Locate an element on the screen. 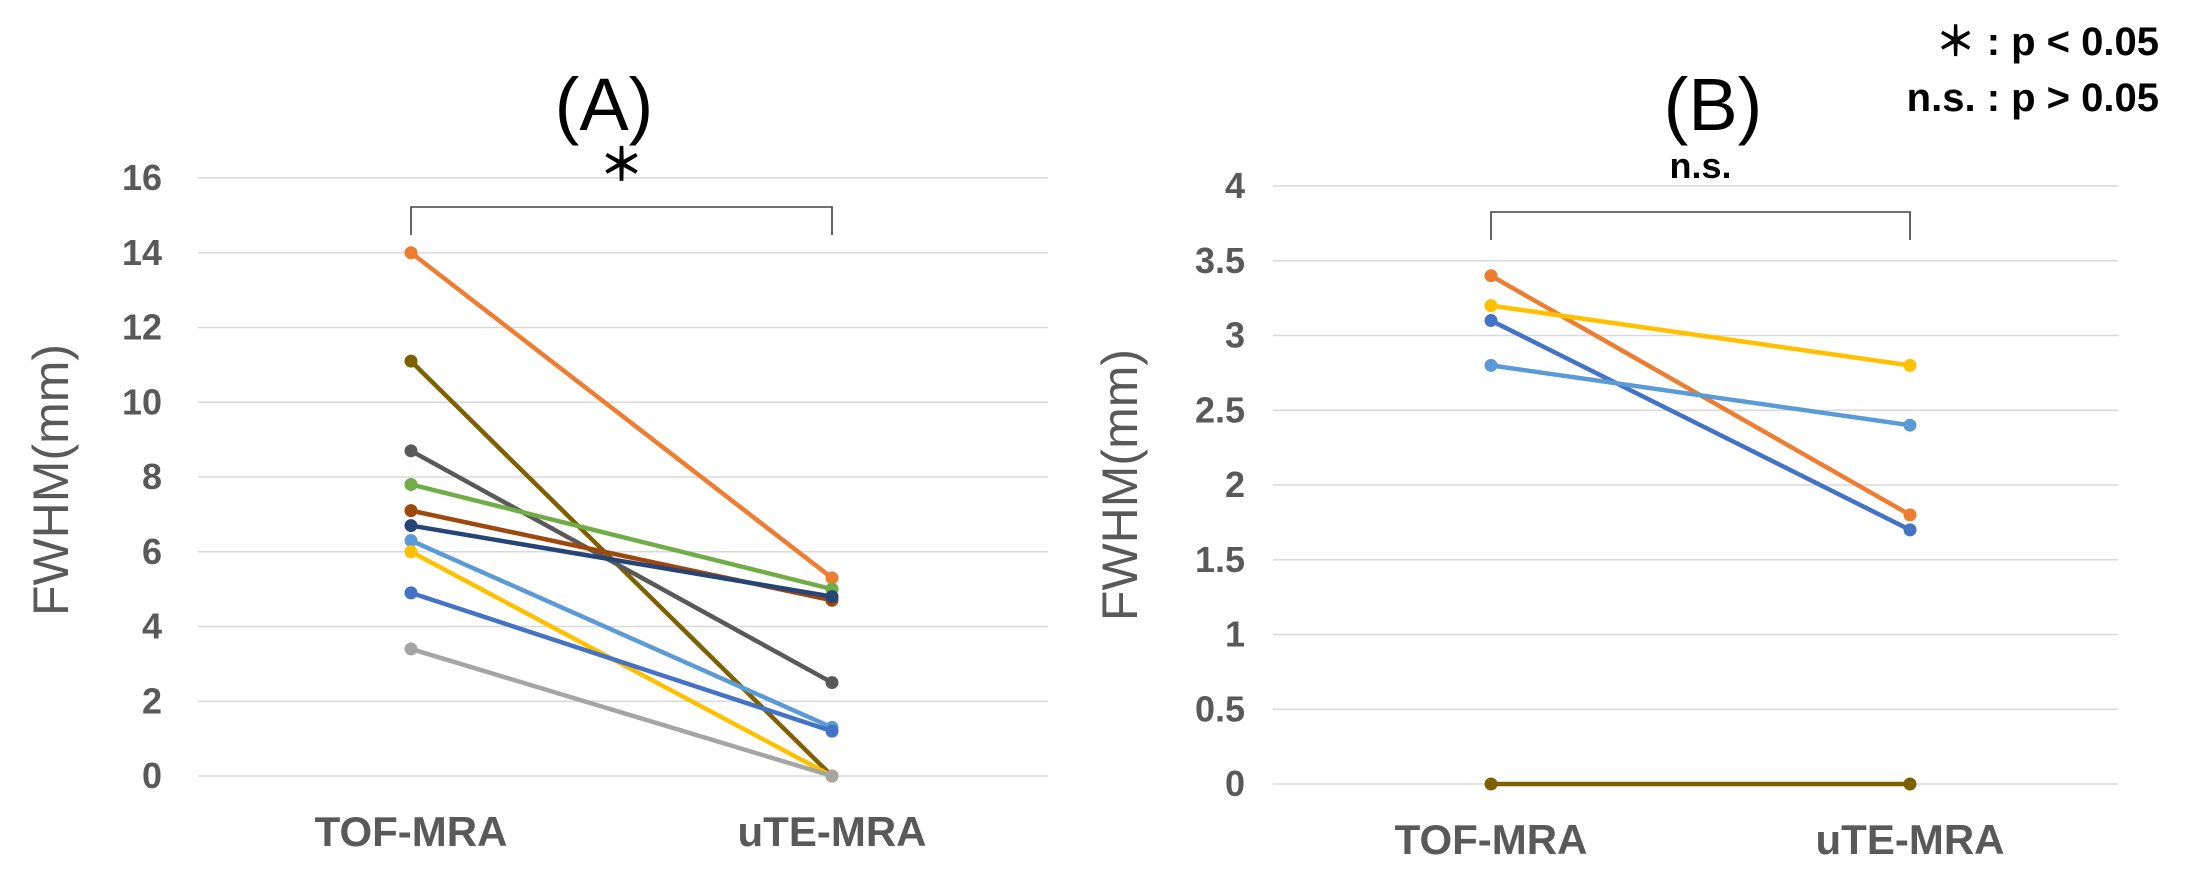 Image resolution: width=2187 pixels, height=872 pixels. y-tick-label: 6 is located at coordinates (152, 551).